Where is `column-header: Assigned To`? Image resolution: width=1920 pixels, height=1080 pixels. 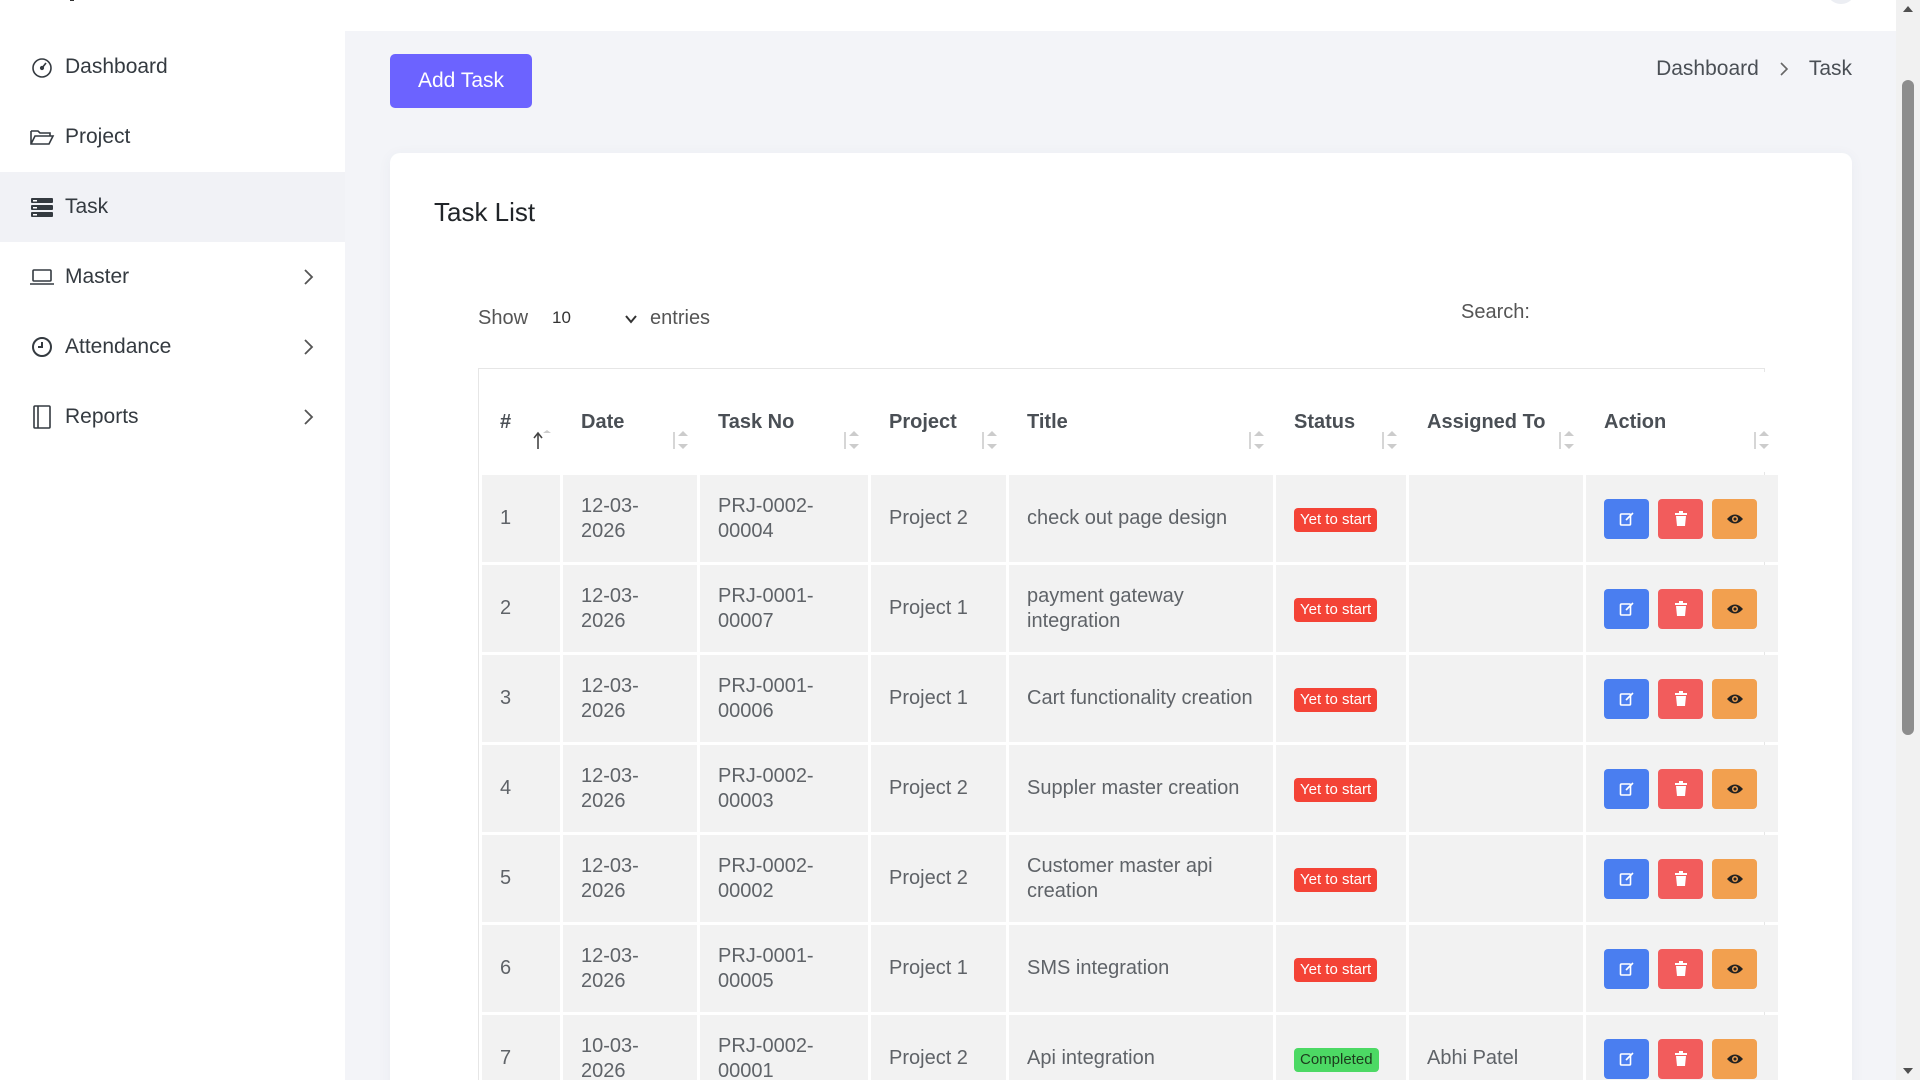 column-header: Assigned To is located at coordinates (1496, 422).